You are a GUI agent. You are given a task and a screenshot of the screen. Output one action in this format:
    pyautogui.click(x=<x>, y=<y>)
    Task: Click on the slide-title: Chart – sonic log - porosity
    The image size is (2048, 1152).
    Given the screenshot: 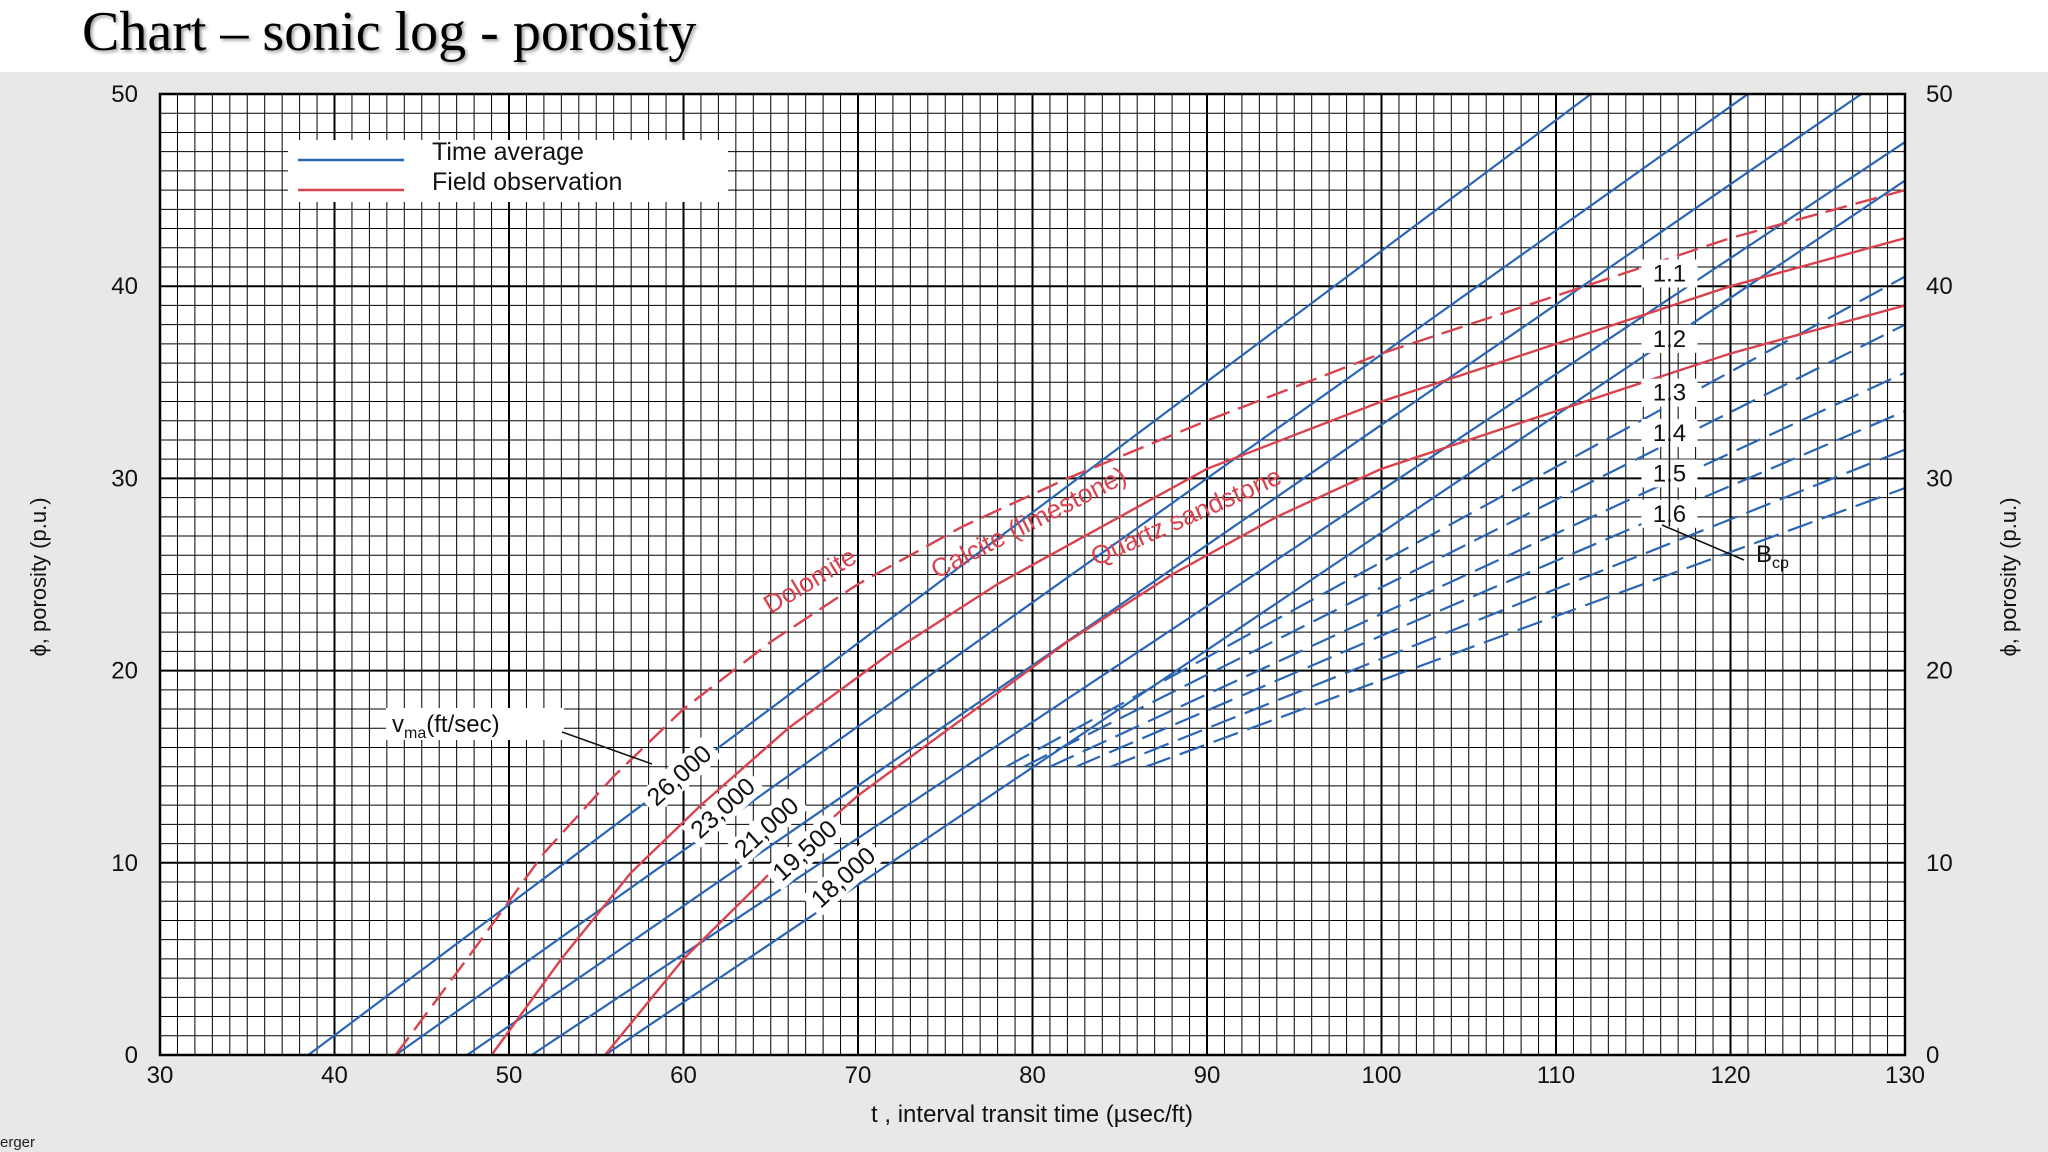 What is the action you would take?
    pyautogui.click(x=389, y=32)
    